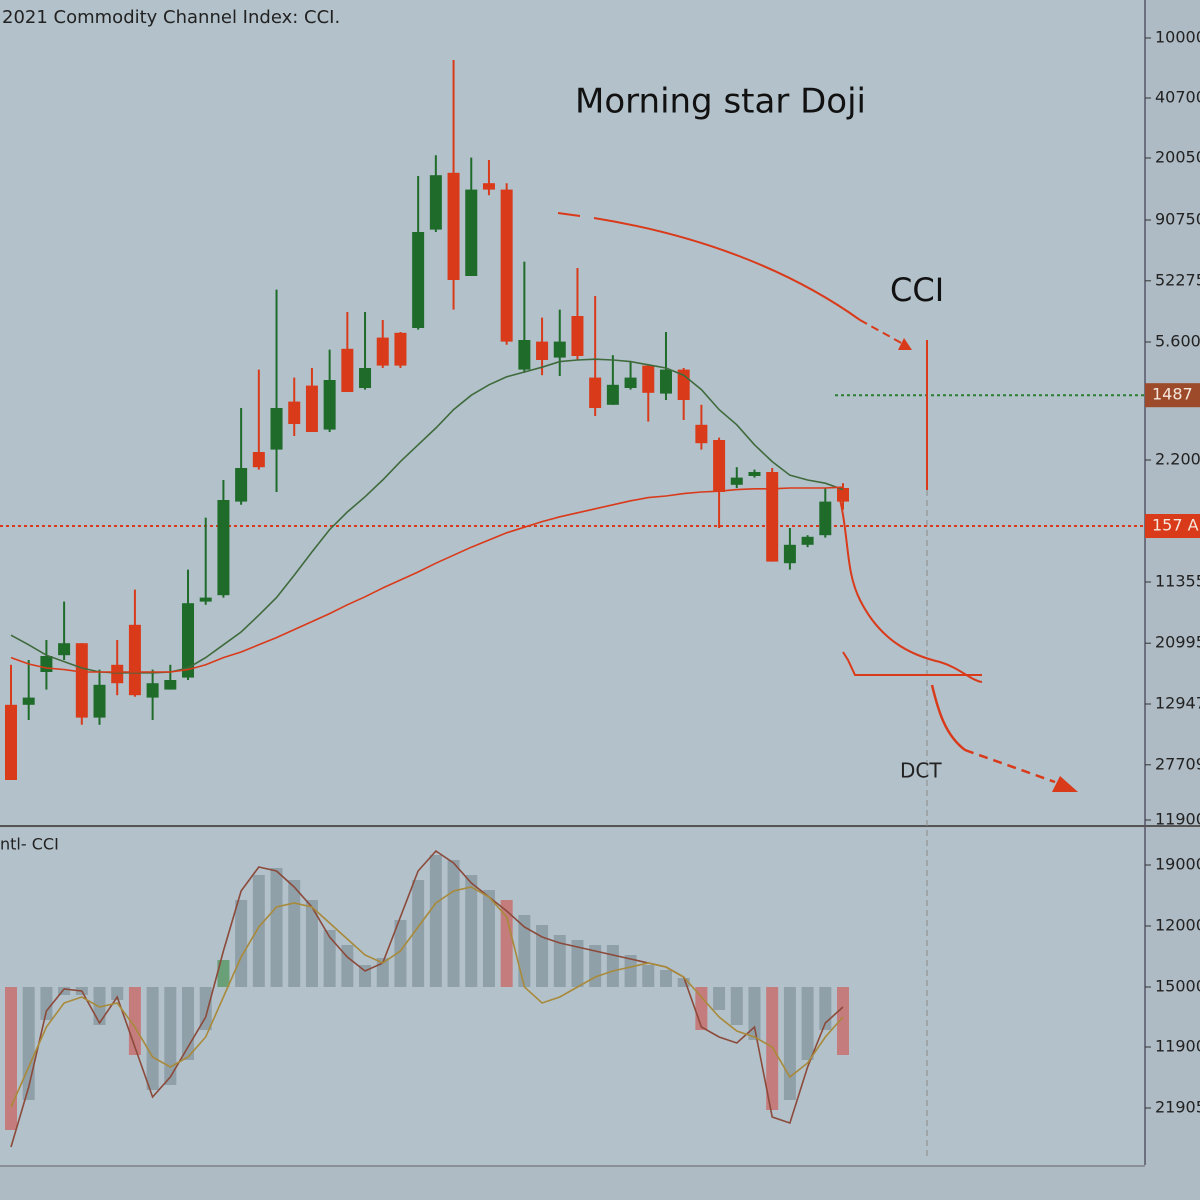  What do you see at coordinates (1177, 763) in the screenshot?
I see `y-tick-label: 27709` at bounding box center [1177, 763].